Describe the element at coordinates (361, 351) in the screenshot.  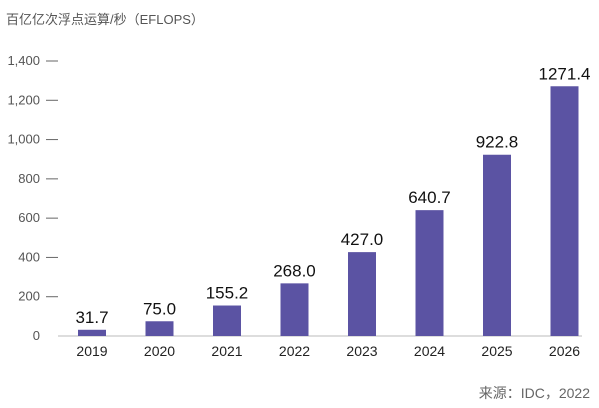
I see `x-tick-label: 2023` at that location.